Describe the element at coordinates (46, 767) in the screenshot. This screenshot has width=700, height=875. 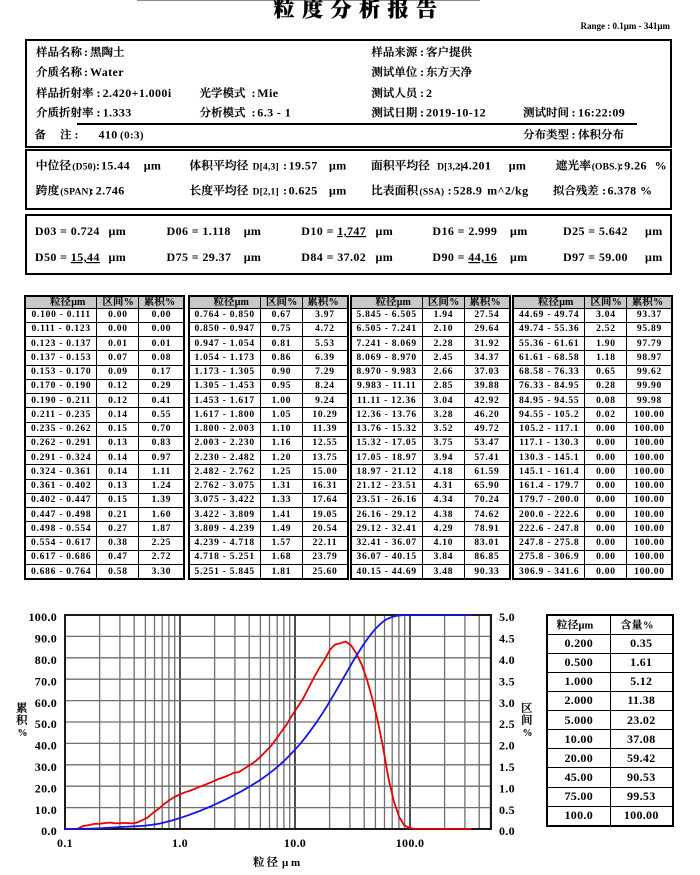
I see `svg-text: 30.0` at that location.